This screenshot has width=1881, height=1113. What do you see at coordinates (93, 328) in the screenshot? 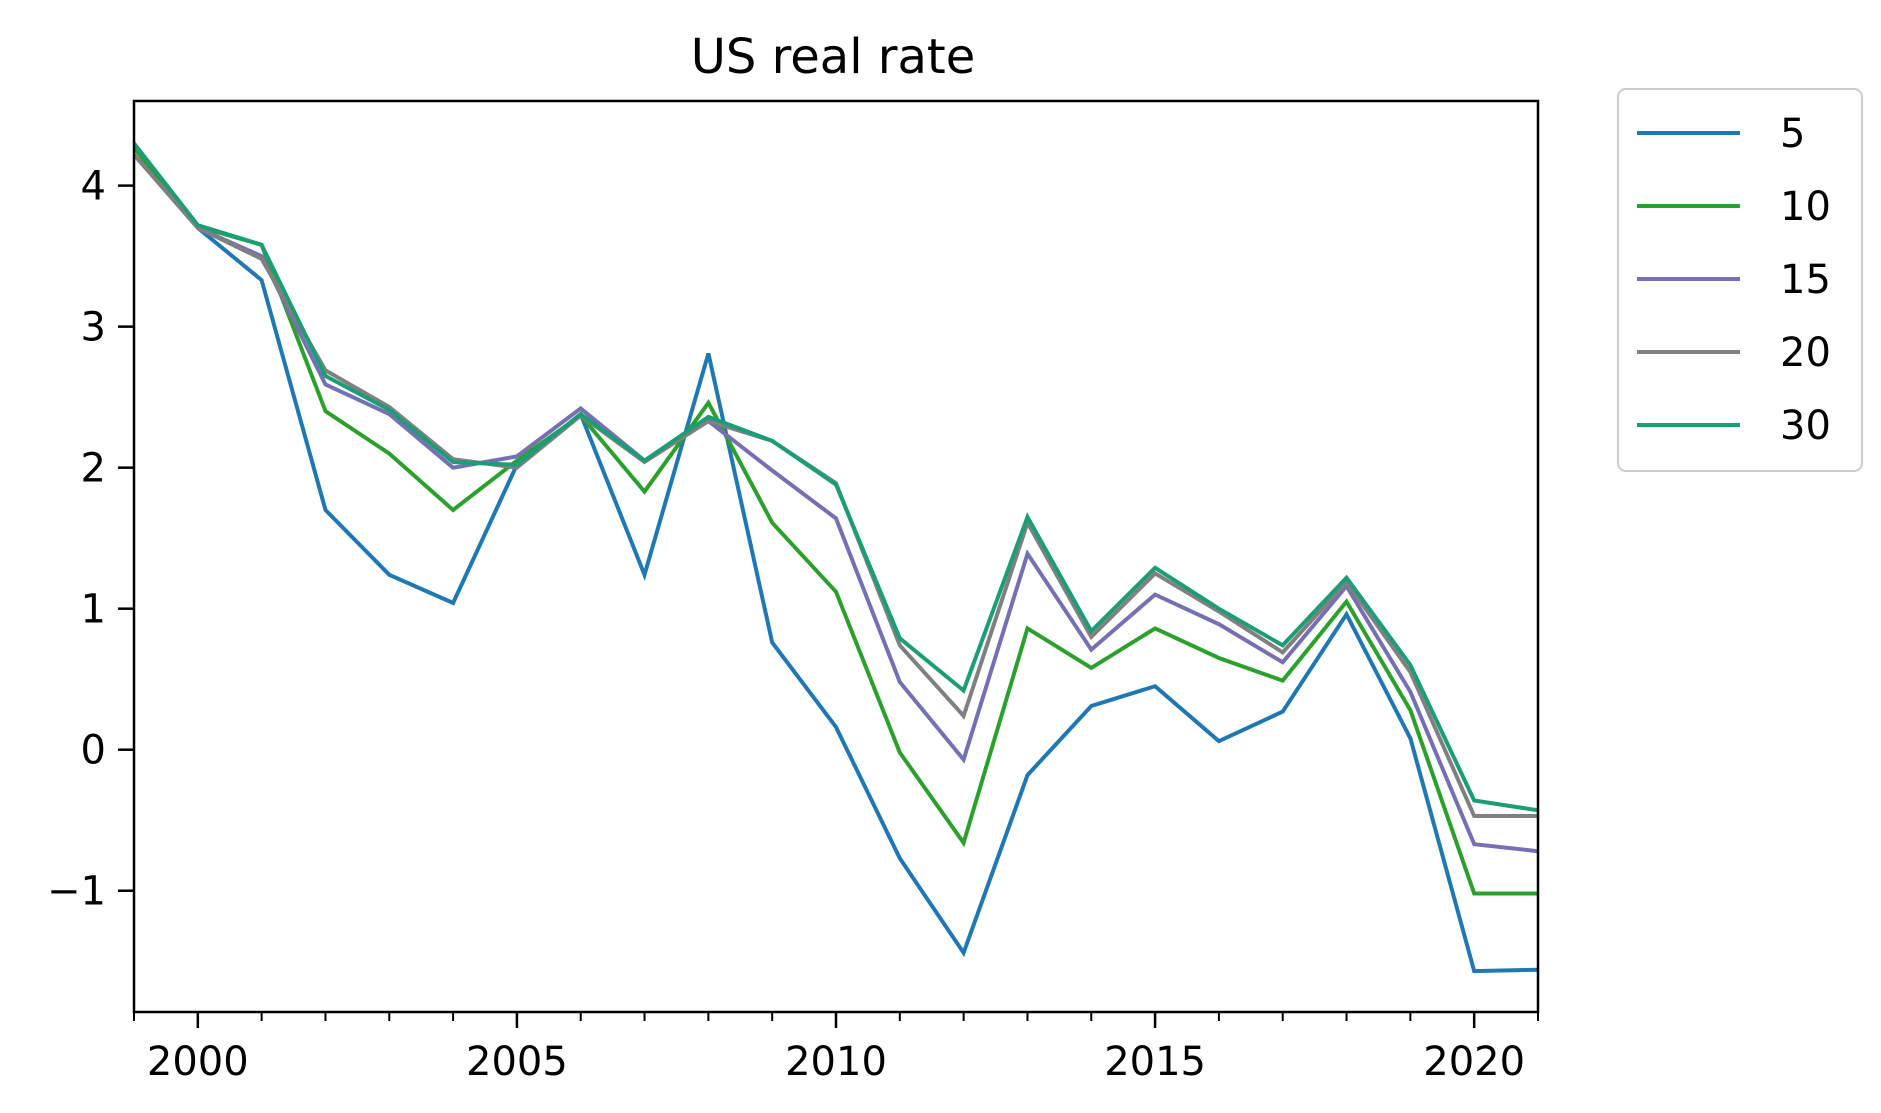
I see `y-tick-label: 3` at bounding box center [93, 328].